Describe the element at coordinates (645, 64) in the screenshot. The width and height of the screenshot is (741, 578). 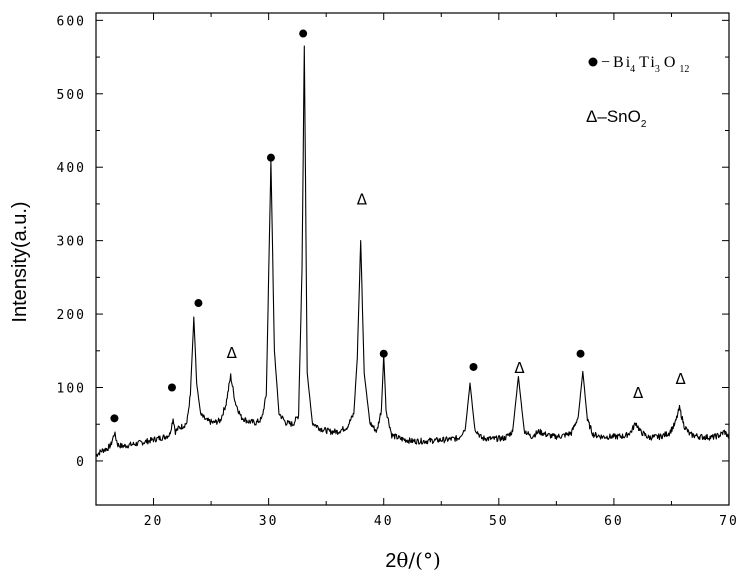
I see `legend-bto-label: −Bi4Ti3O12` at that location.